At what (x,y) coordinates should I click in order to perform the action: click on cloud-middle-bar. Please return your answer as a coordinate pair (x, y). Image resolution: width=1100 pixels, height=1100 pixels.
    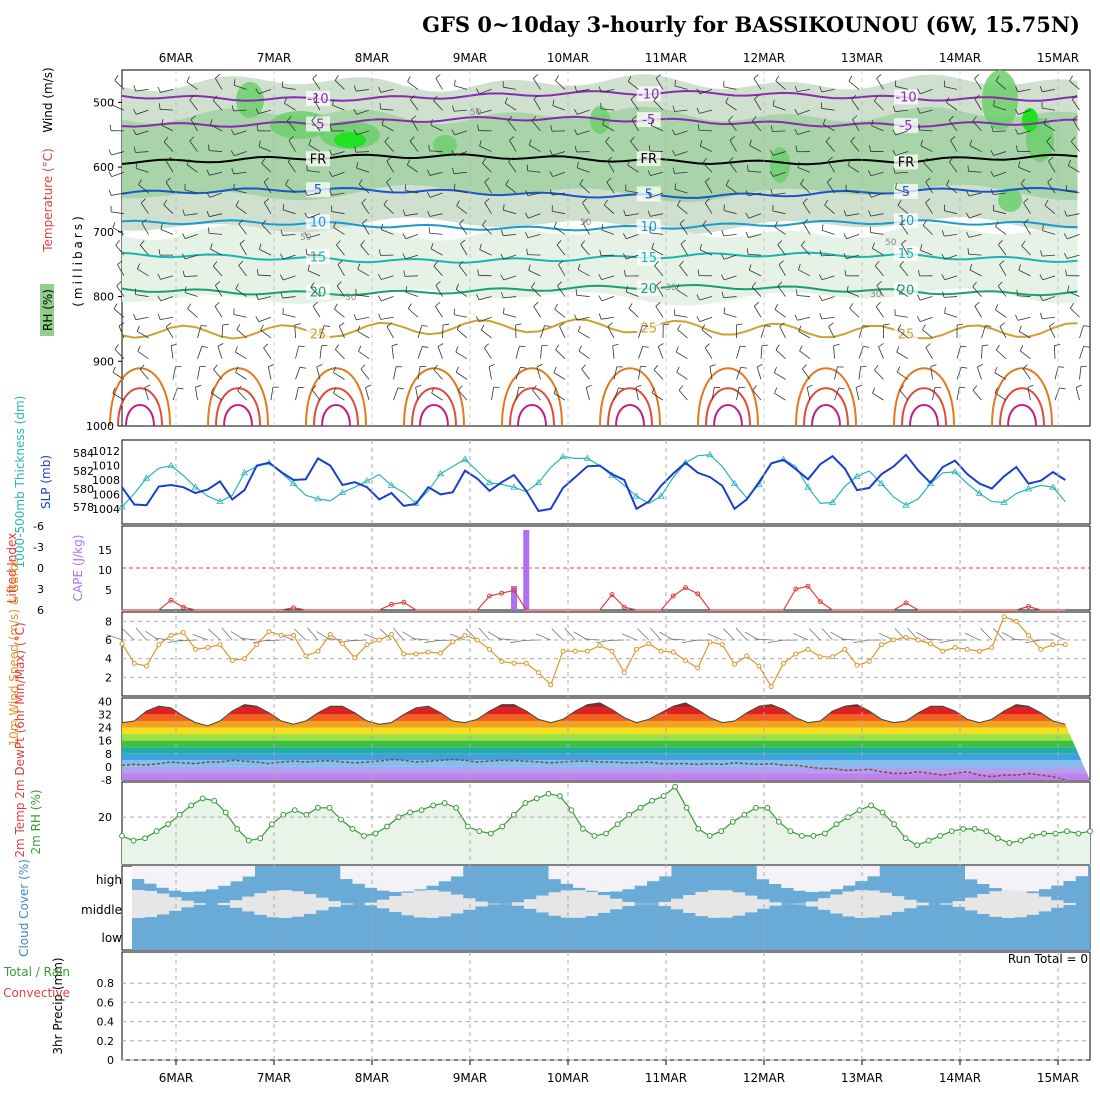
    Looking at the image, I should click on (555, 904).